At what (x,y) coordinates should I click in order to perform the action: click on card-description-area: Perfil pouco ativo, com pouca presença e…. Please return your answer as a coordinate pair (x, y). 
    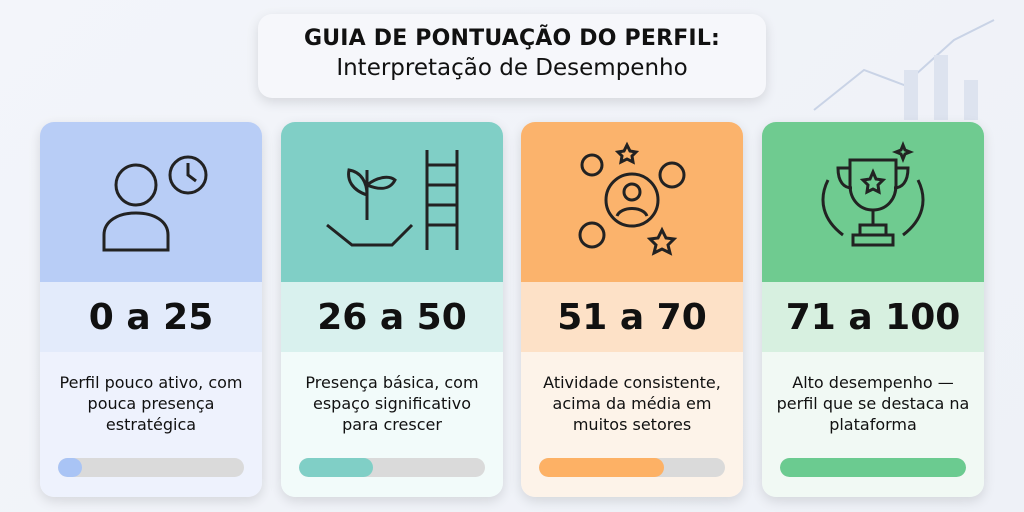
    Looking at the image, I should click on (151, 424).